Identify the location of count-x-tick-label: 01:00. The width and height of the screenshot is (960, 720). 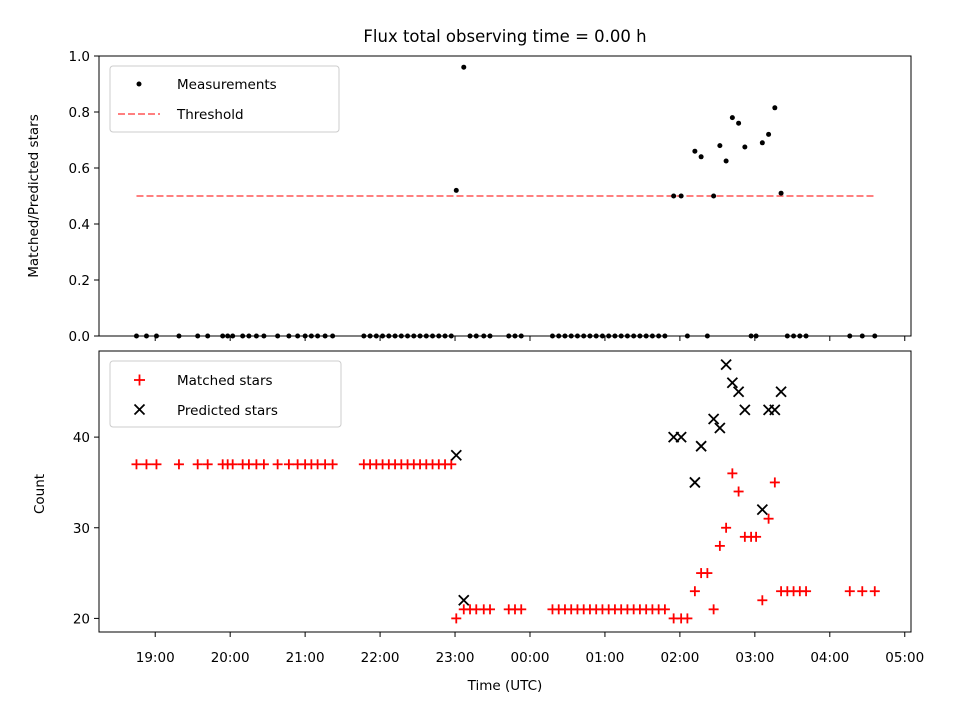
(604, 658).